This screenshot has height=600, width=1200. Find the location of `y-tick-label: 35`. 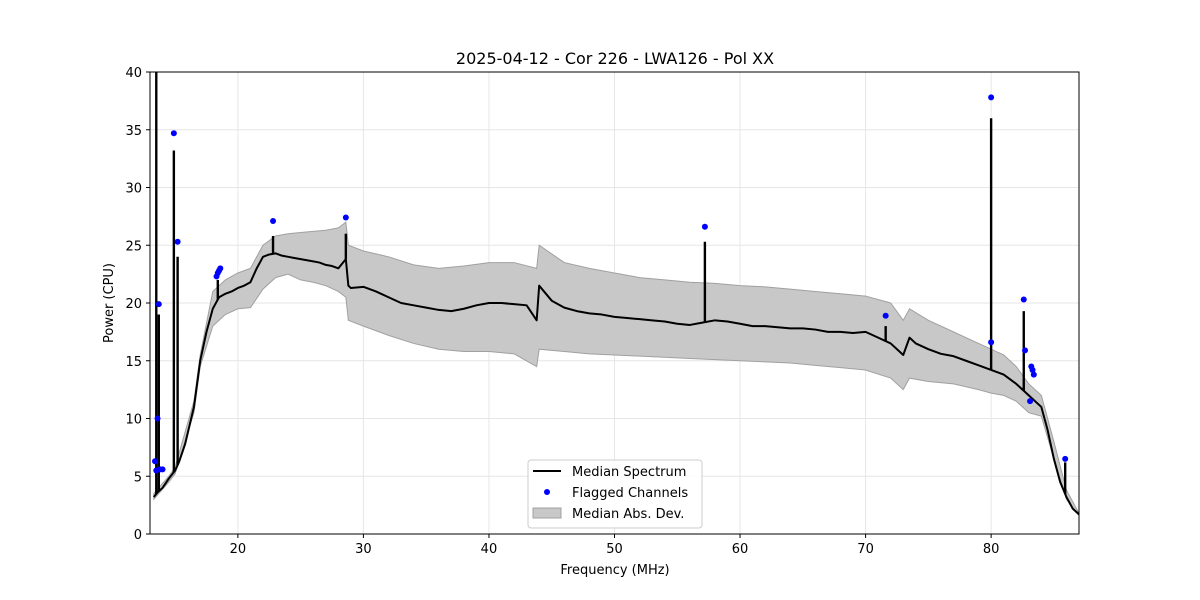

y-tick-label: 35 is located at coordinates (133, 131).